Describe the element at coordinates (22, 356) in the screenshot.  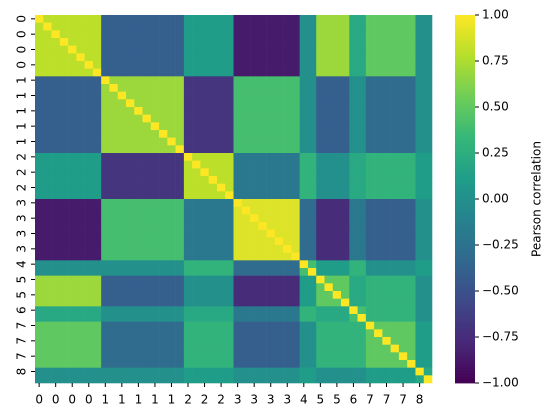
I see `y-tick-label: 7` at that location.